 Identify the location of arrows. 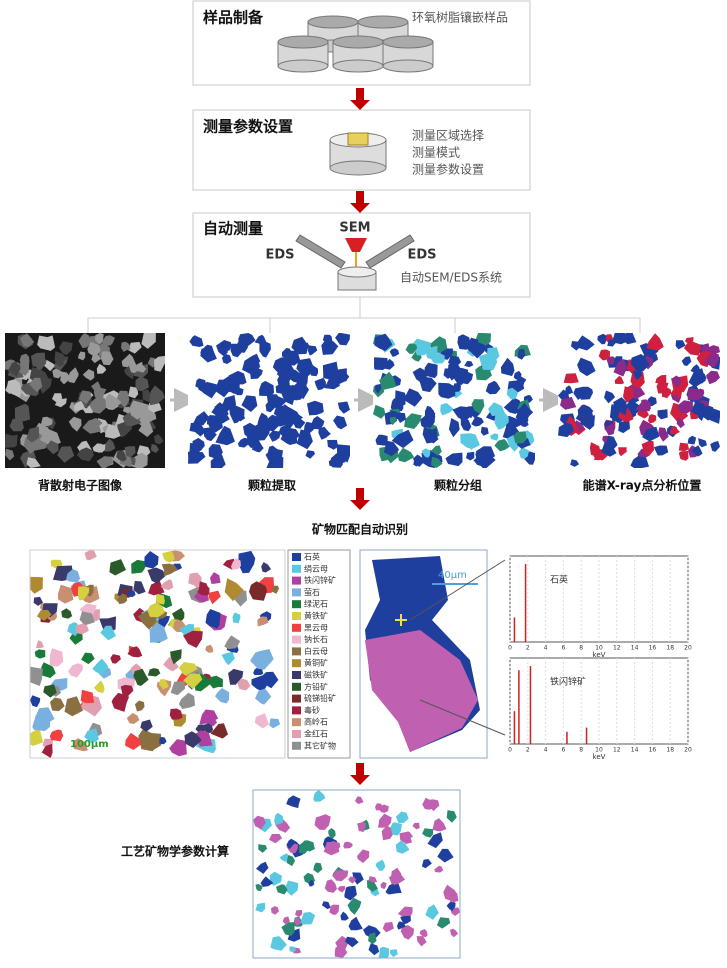
(360, 436).